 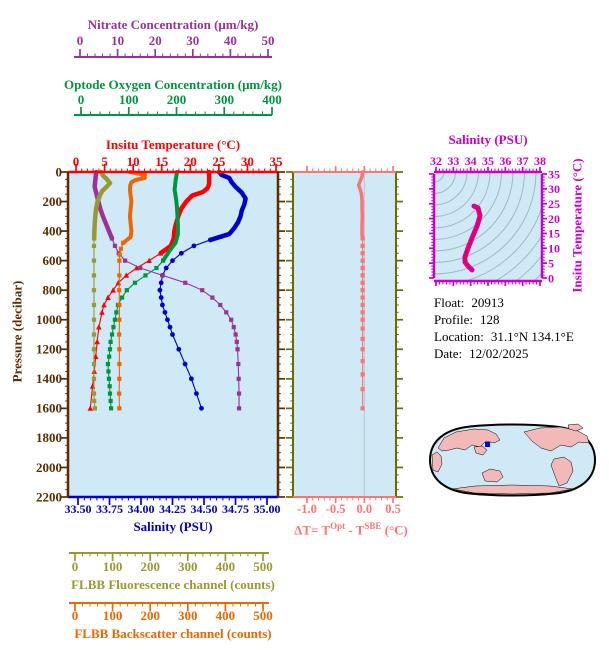 What do you see at coordinates (49, 378) in the screenshot?
I see `svg-text: 1400` at bounding box center [49, 378].